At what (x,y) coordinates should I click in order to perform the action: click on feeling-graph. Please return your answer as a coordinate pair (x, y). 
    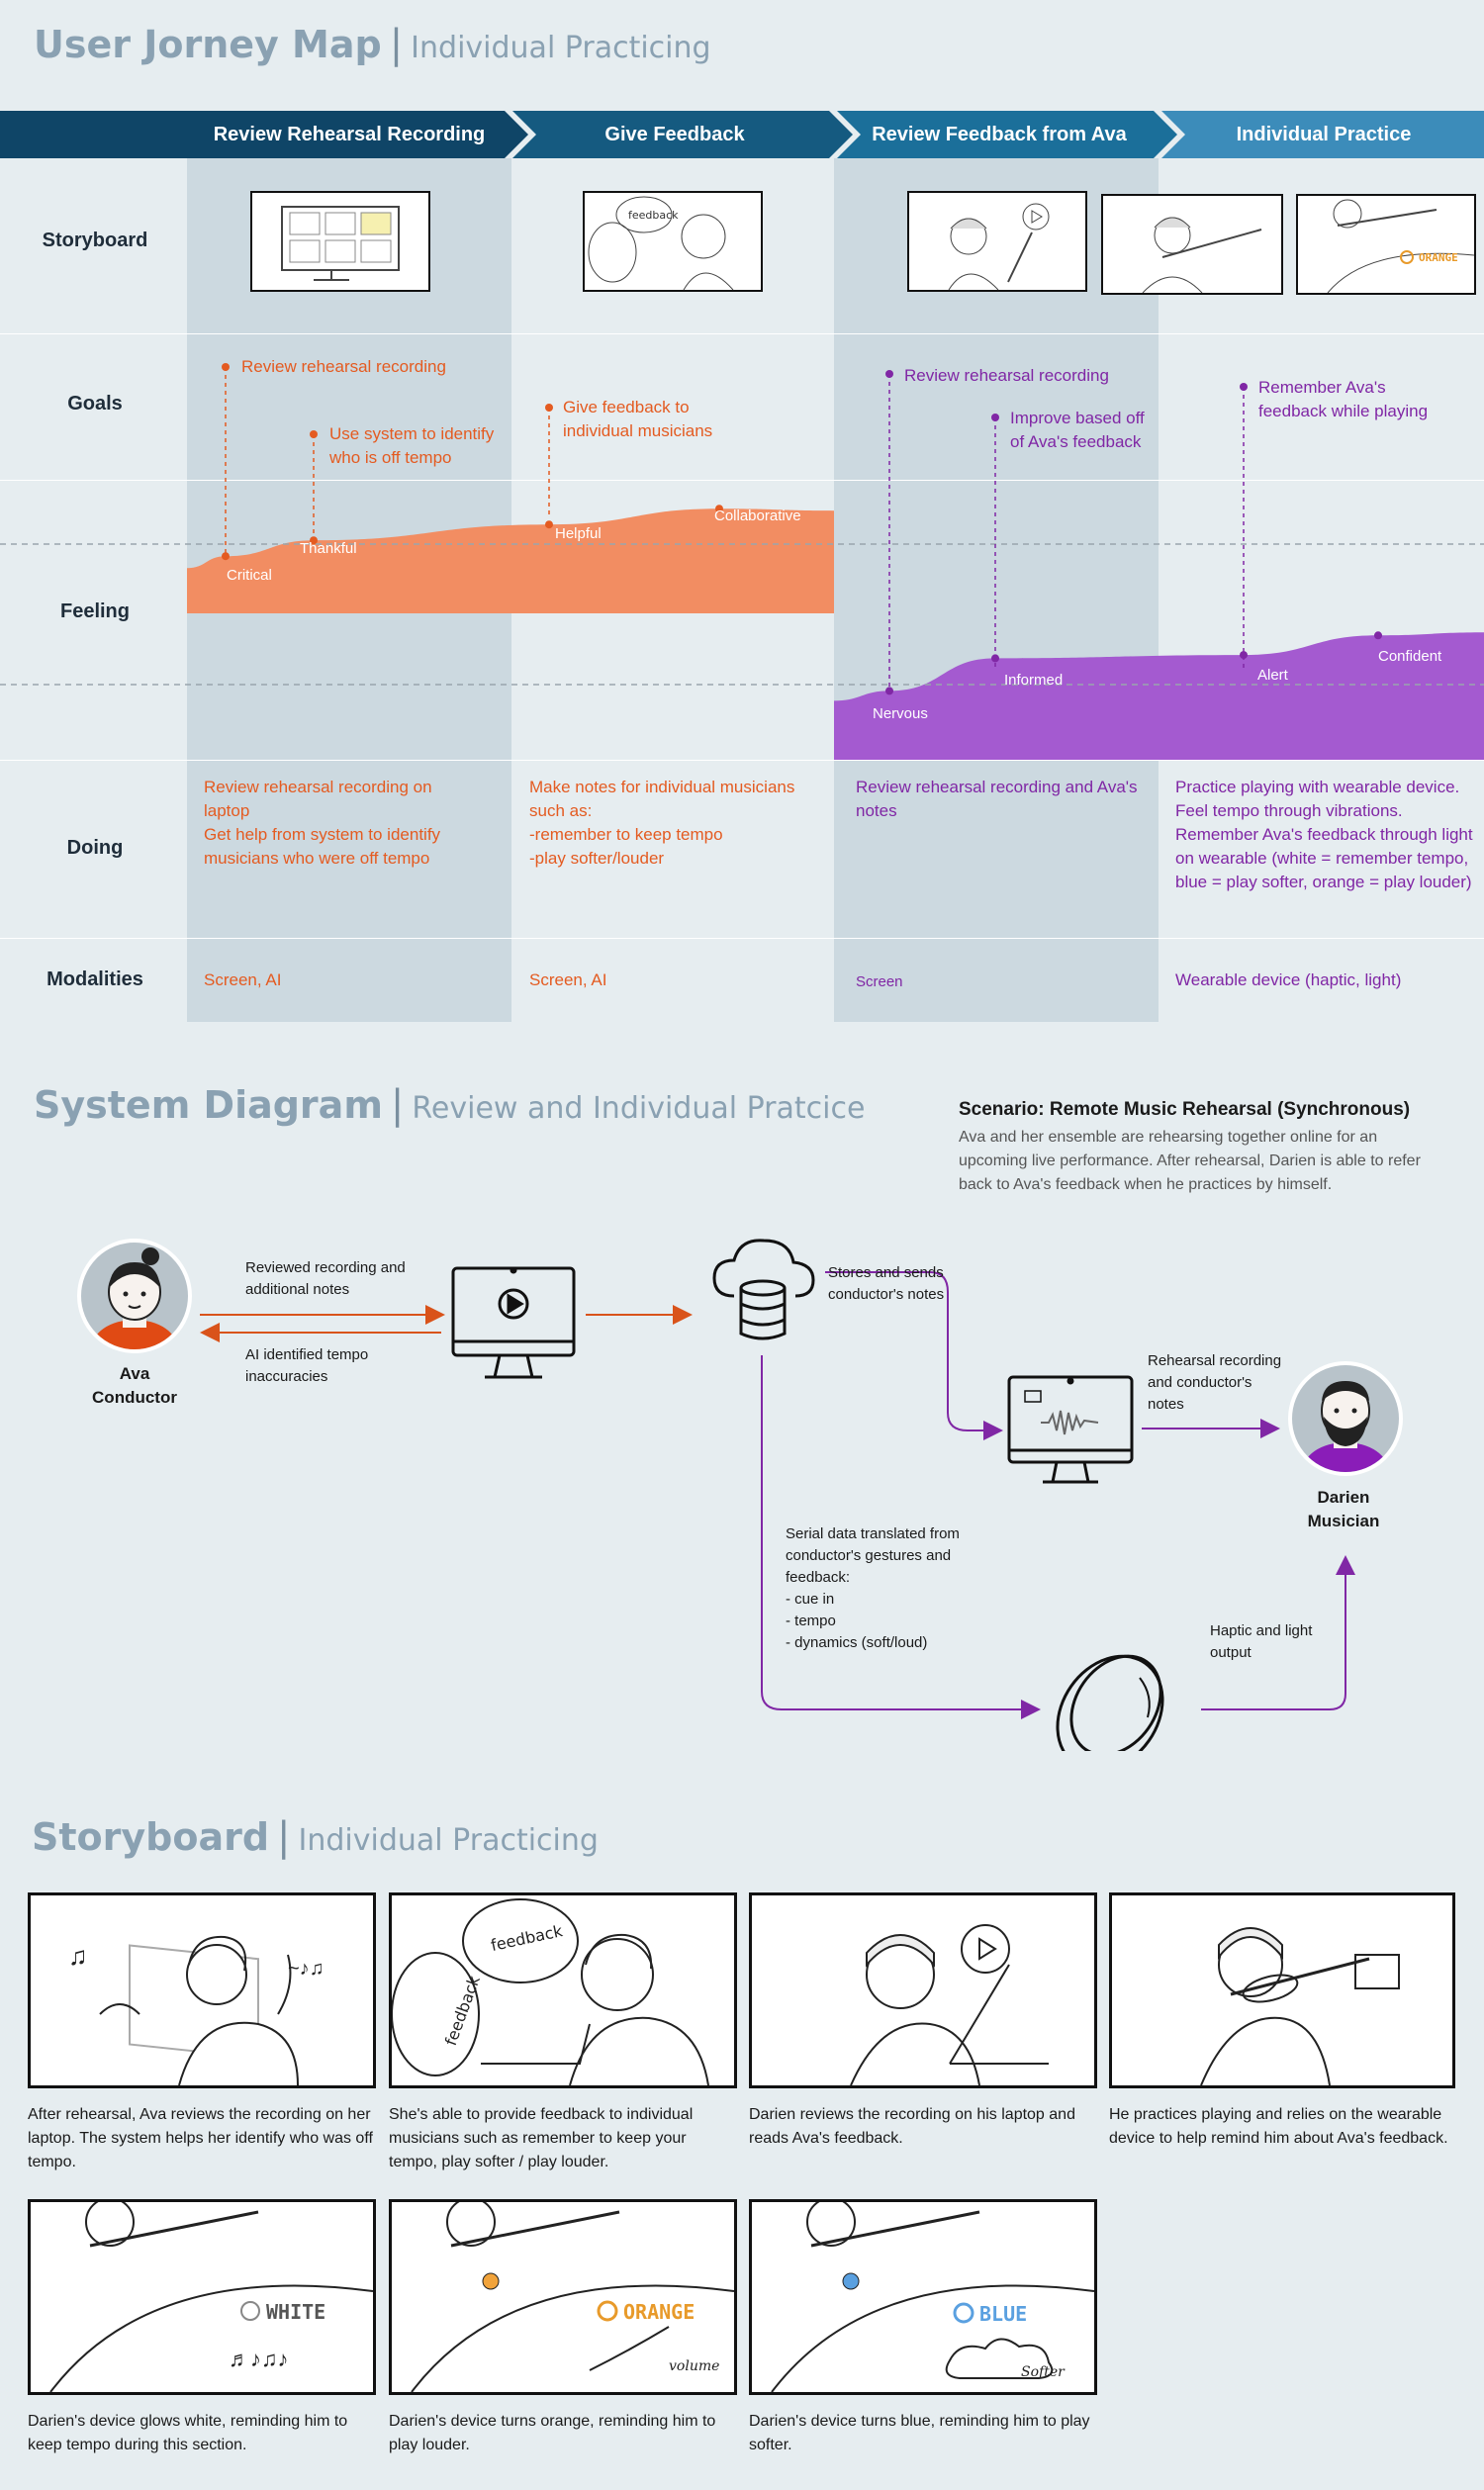
    Looking at the image, I should click on (742, 632).